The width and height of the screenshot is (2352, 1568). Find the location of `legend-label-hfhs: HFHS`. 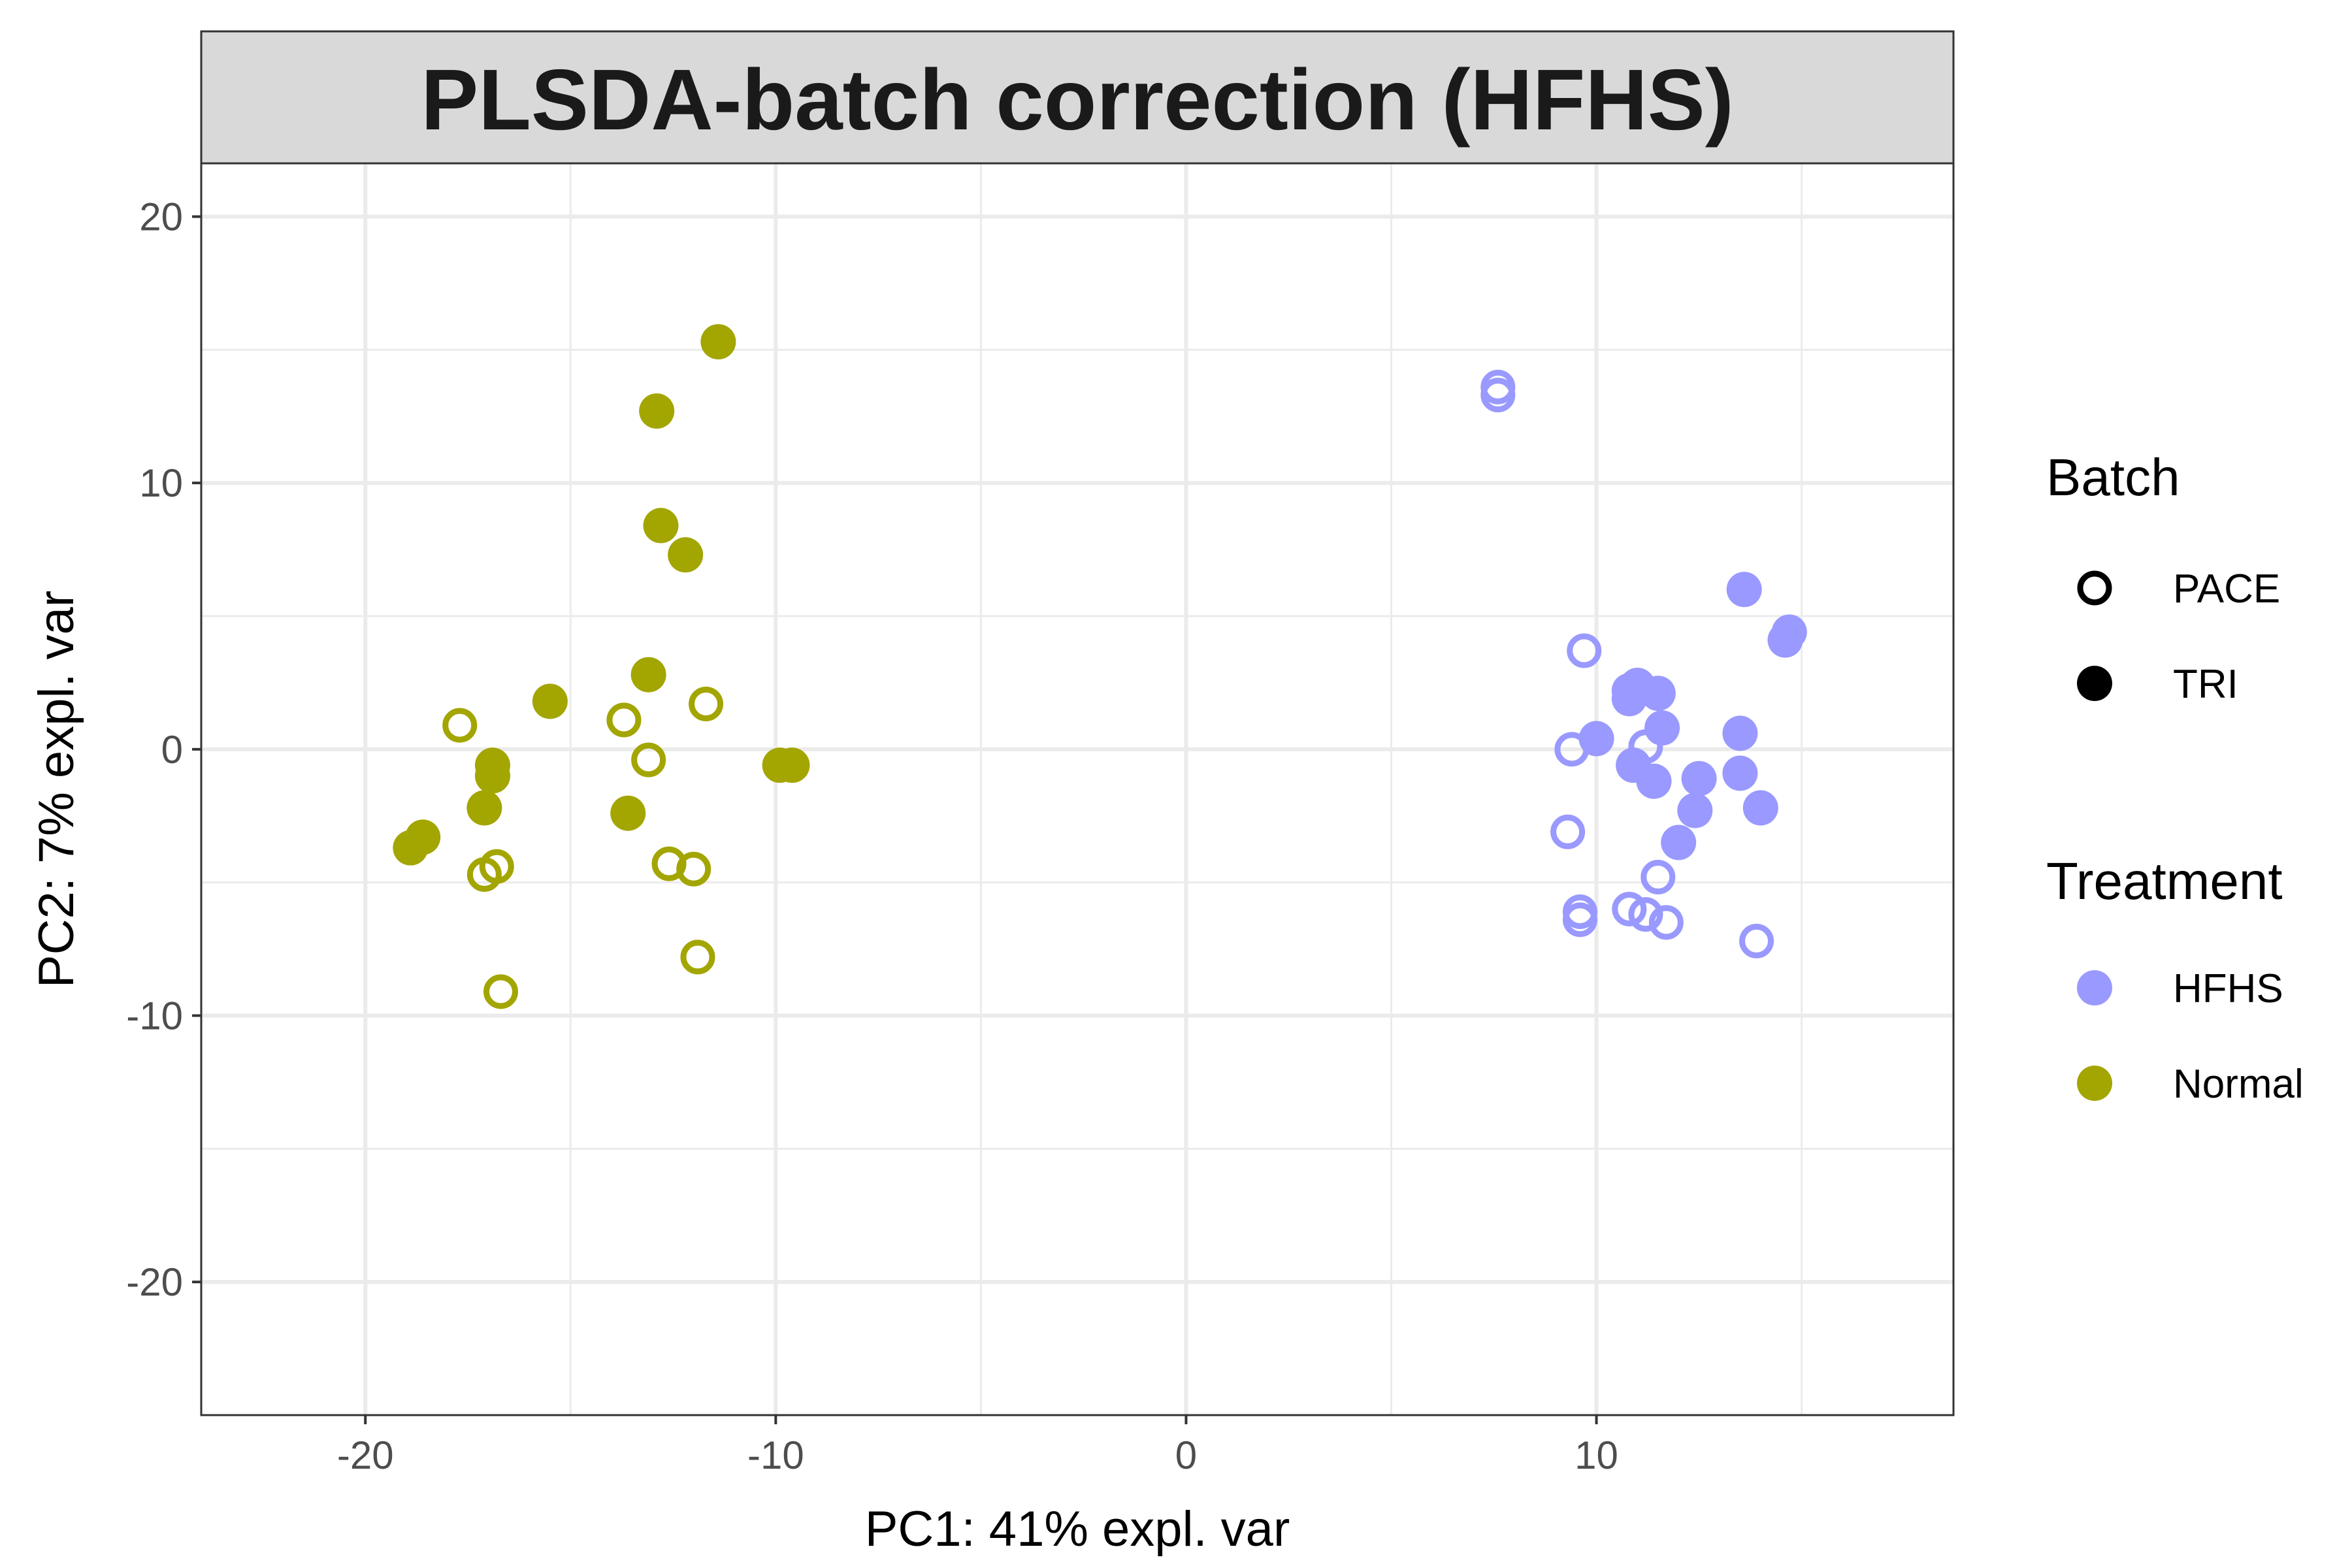

legend-label-hfhs: HFHS is located at coordinates (2228, 988).